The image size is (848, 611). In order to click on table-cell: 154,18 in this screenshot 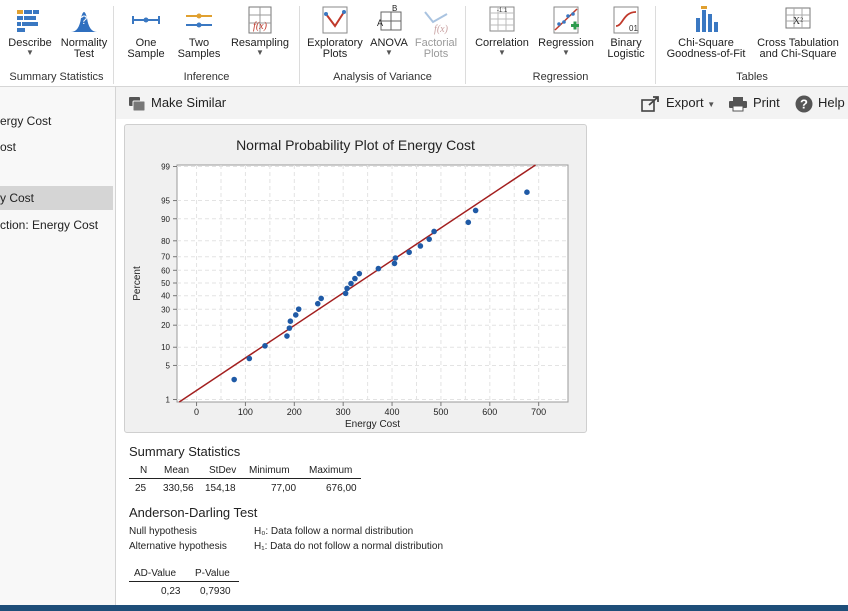, I will do `click(220, 488)`.